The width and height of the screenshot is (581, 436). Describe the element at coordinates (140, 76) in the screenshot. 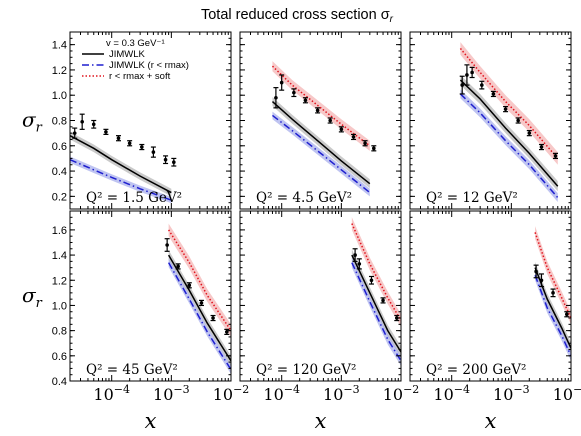

I see `legend-label: r < rmax + soft` at that location.